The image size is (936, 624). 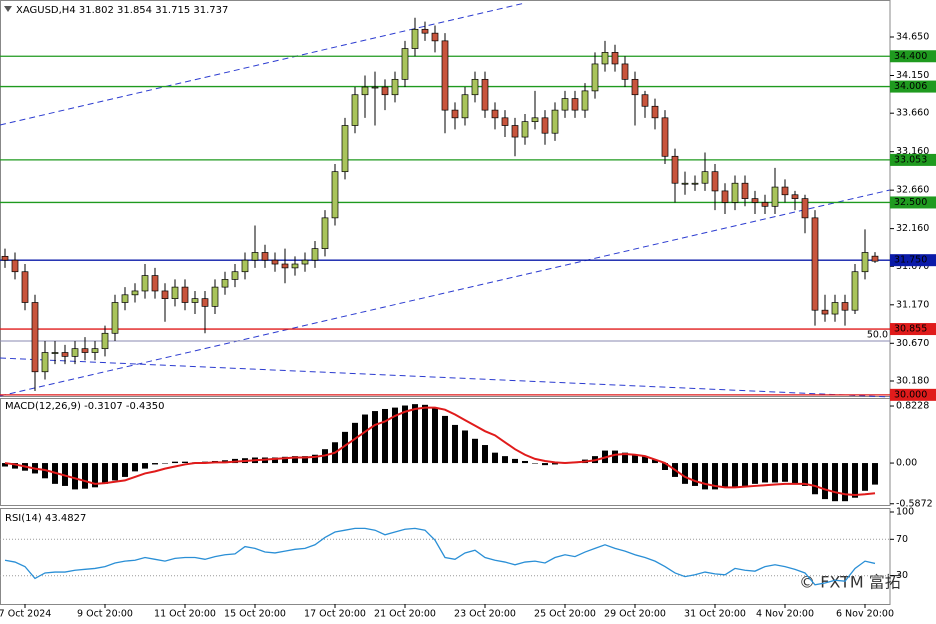 I want to click on macd-signal, so click(x=440, y=451).